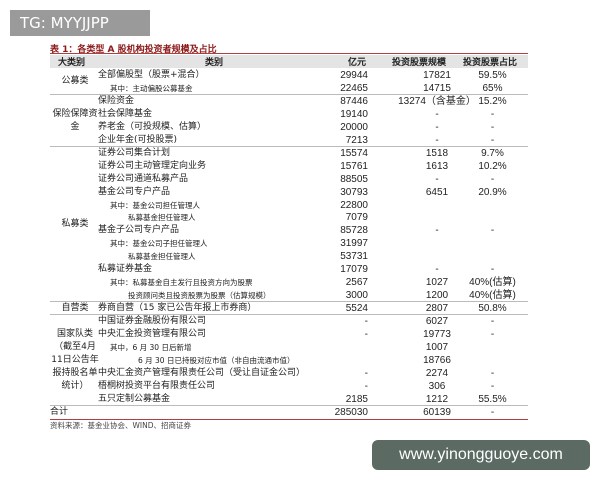  What do you see at coordinates (437, 153) in the screenshot?
I see `row-stock-scale: 1518` at bounding box center [437, 153].